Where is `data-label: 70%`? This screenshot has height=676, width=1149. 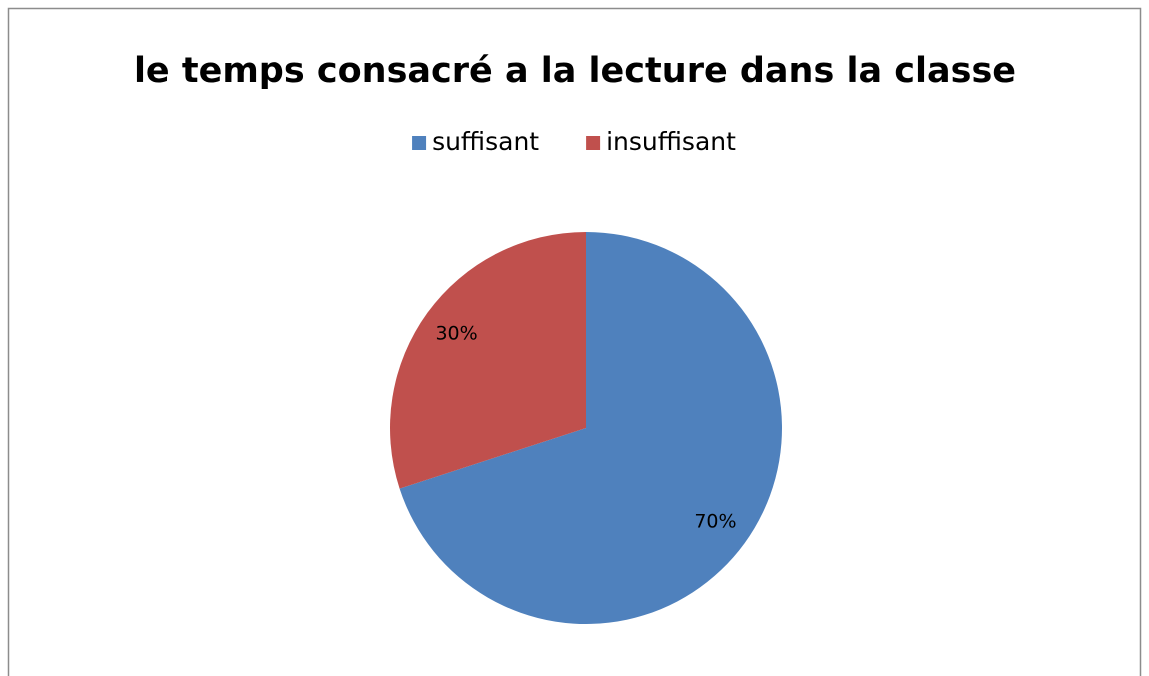 data-label: 70% is located at coordinates (715, 522).